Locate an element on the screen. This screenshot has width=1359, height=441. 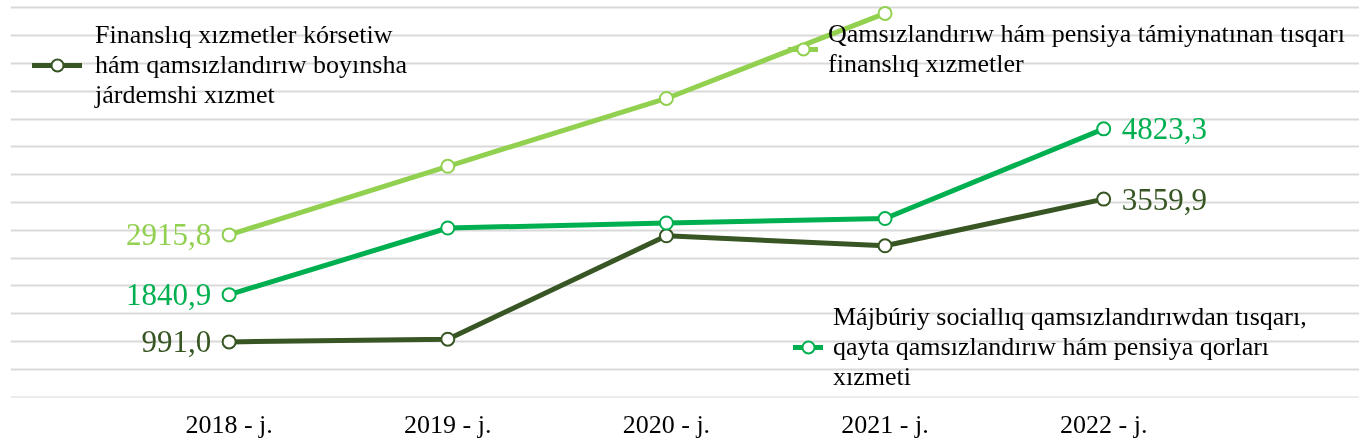
x-tick-label: 2020 - j. is located at coordinates (666, 424).